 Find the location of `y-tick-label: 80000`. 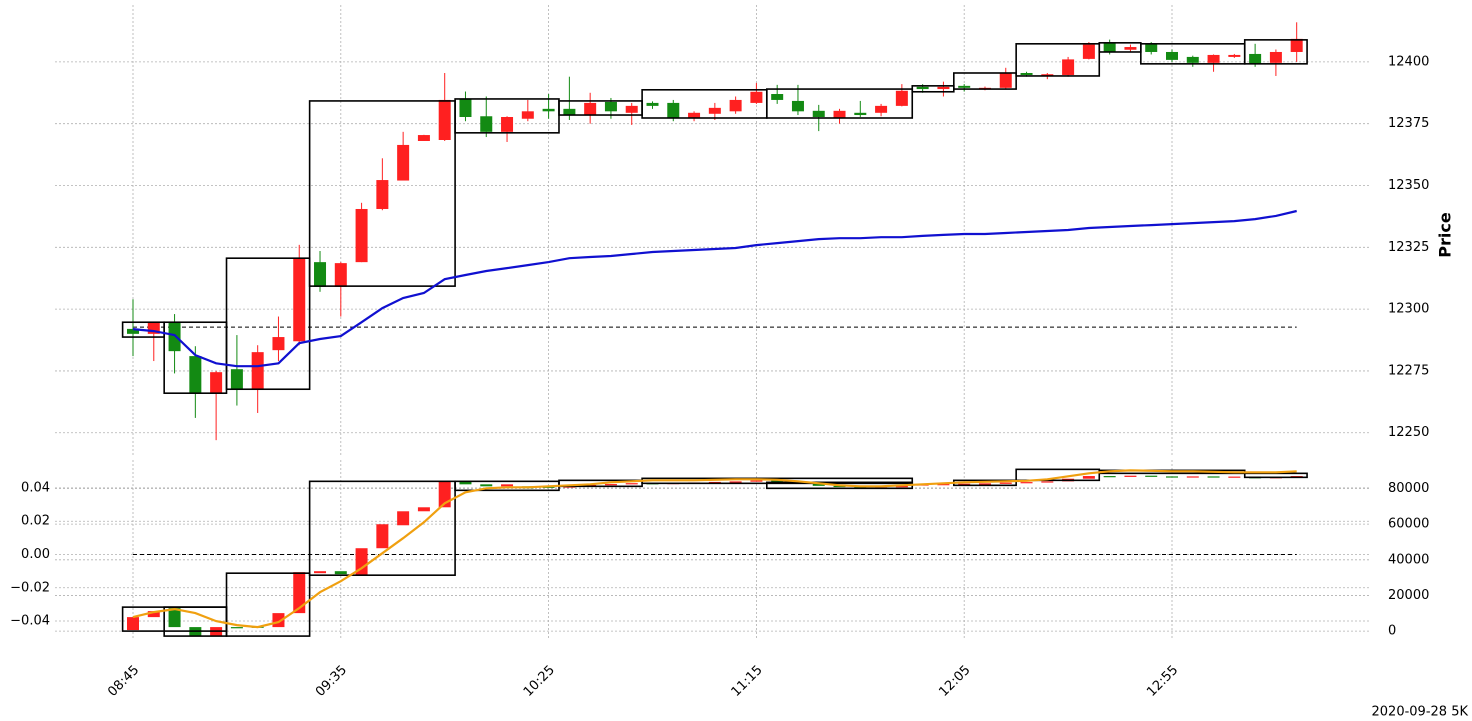

y-tick-label: 80000 is located at coordinates (1408, 488).